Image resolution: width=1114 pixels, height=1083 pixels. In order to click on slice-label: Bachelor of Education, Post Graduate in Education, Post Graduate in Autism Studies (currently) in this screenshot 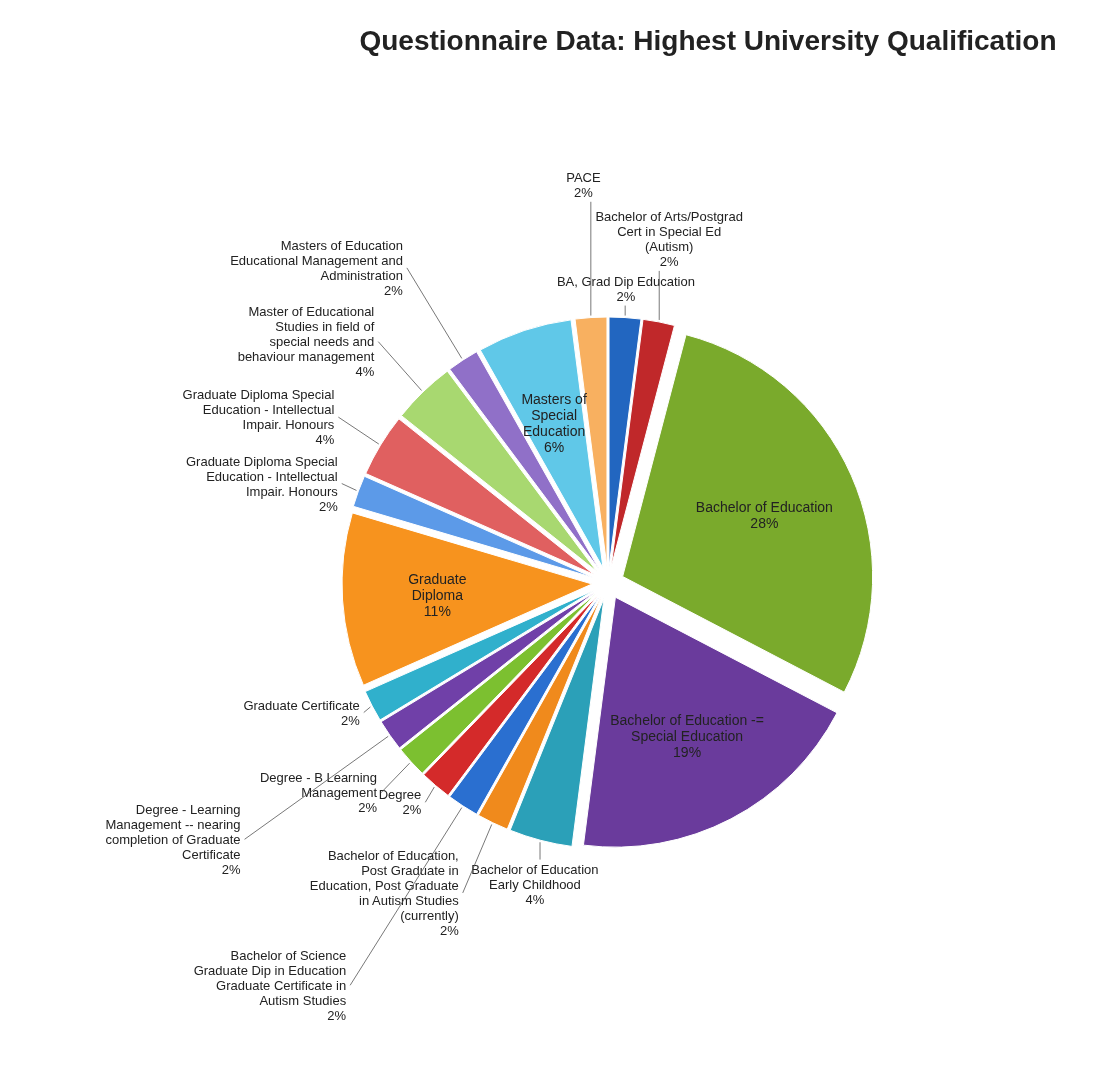, I will do `click(384, 885)`.